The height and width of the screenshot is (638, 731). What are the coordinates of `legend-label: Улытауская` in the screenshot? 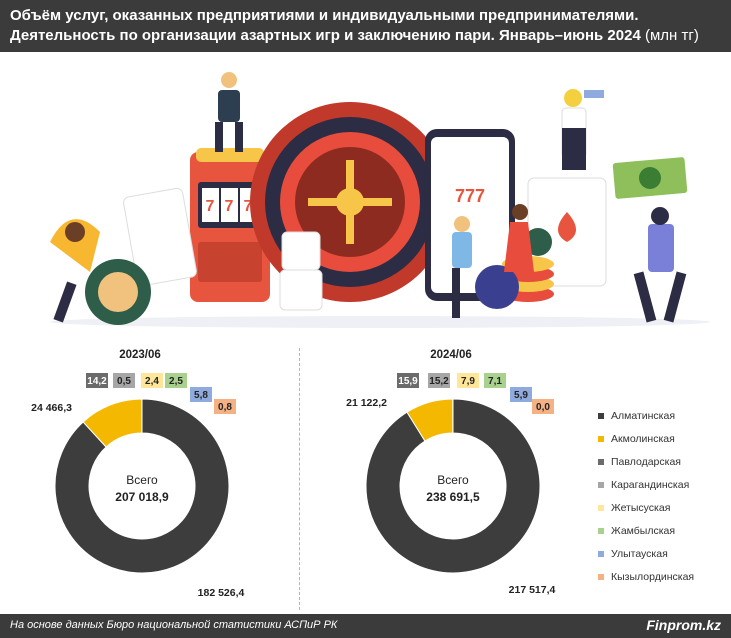 It's located at (639, 553).